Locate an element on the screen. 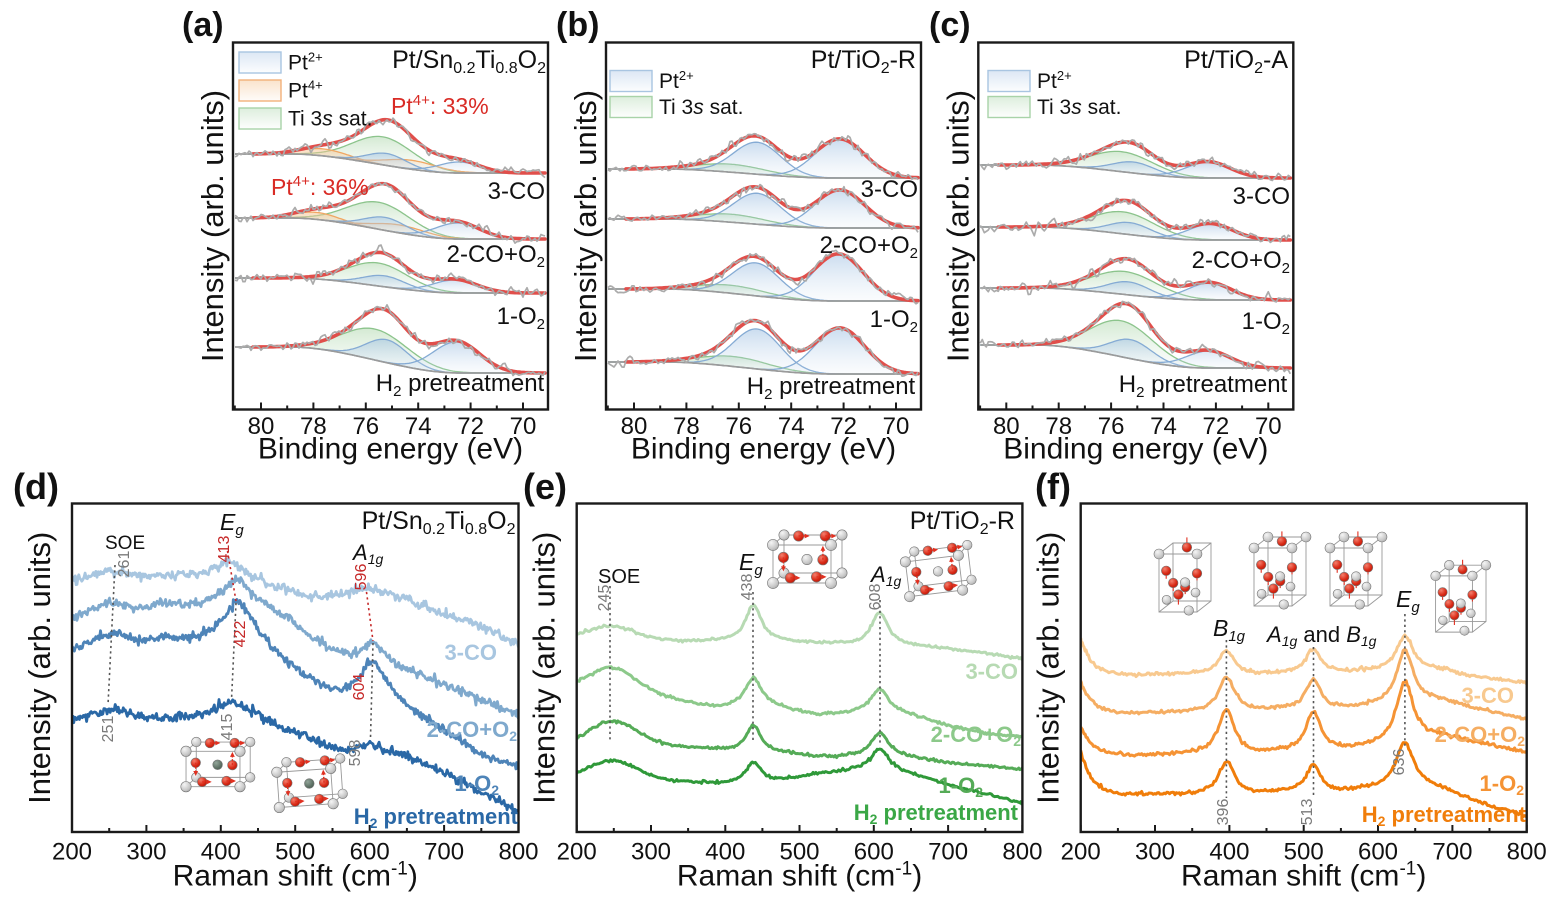 The width and height of the screenshot is (1554, 904). svg-text: 396 is located at coordinates (1223, 812).